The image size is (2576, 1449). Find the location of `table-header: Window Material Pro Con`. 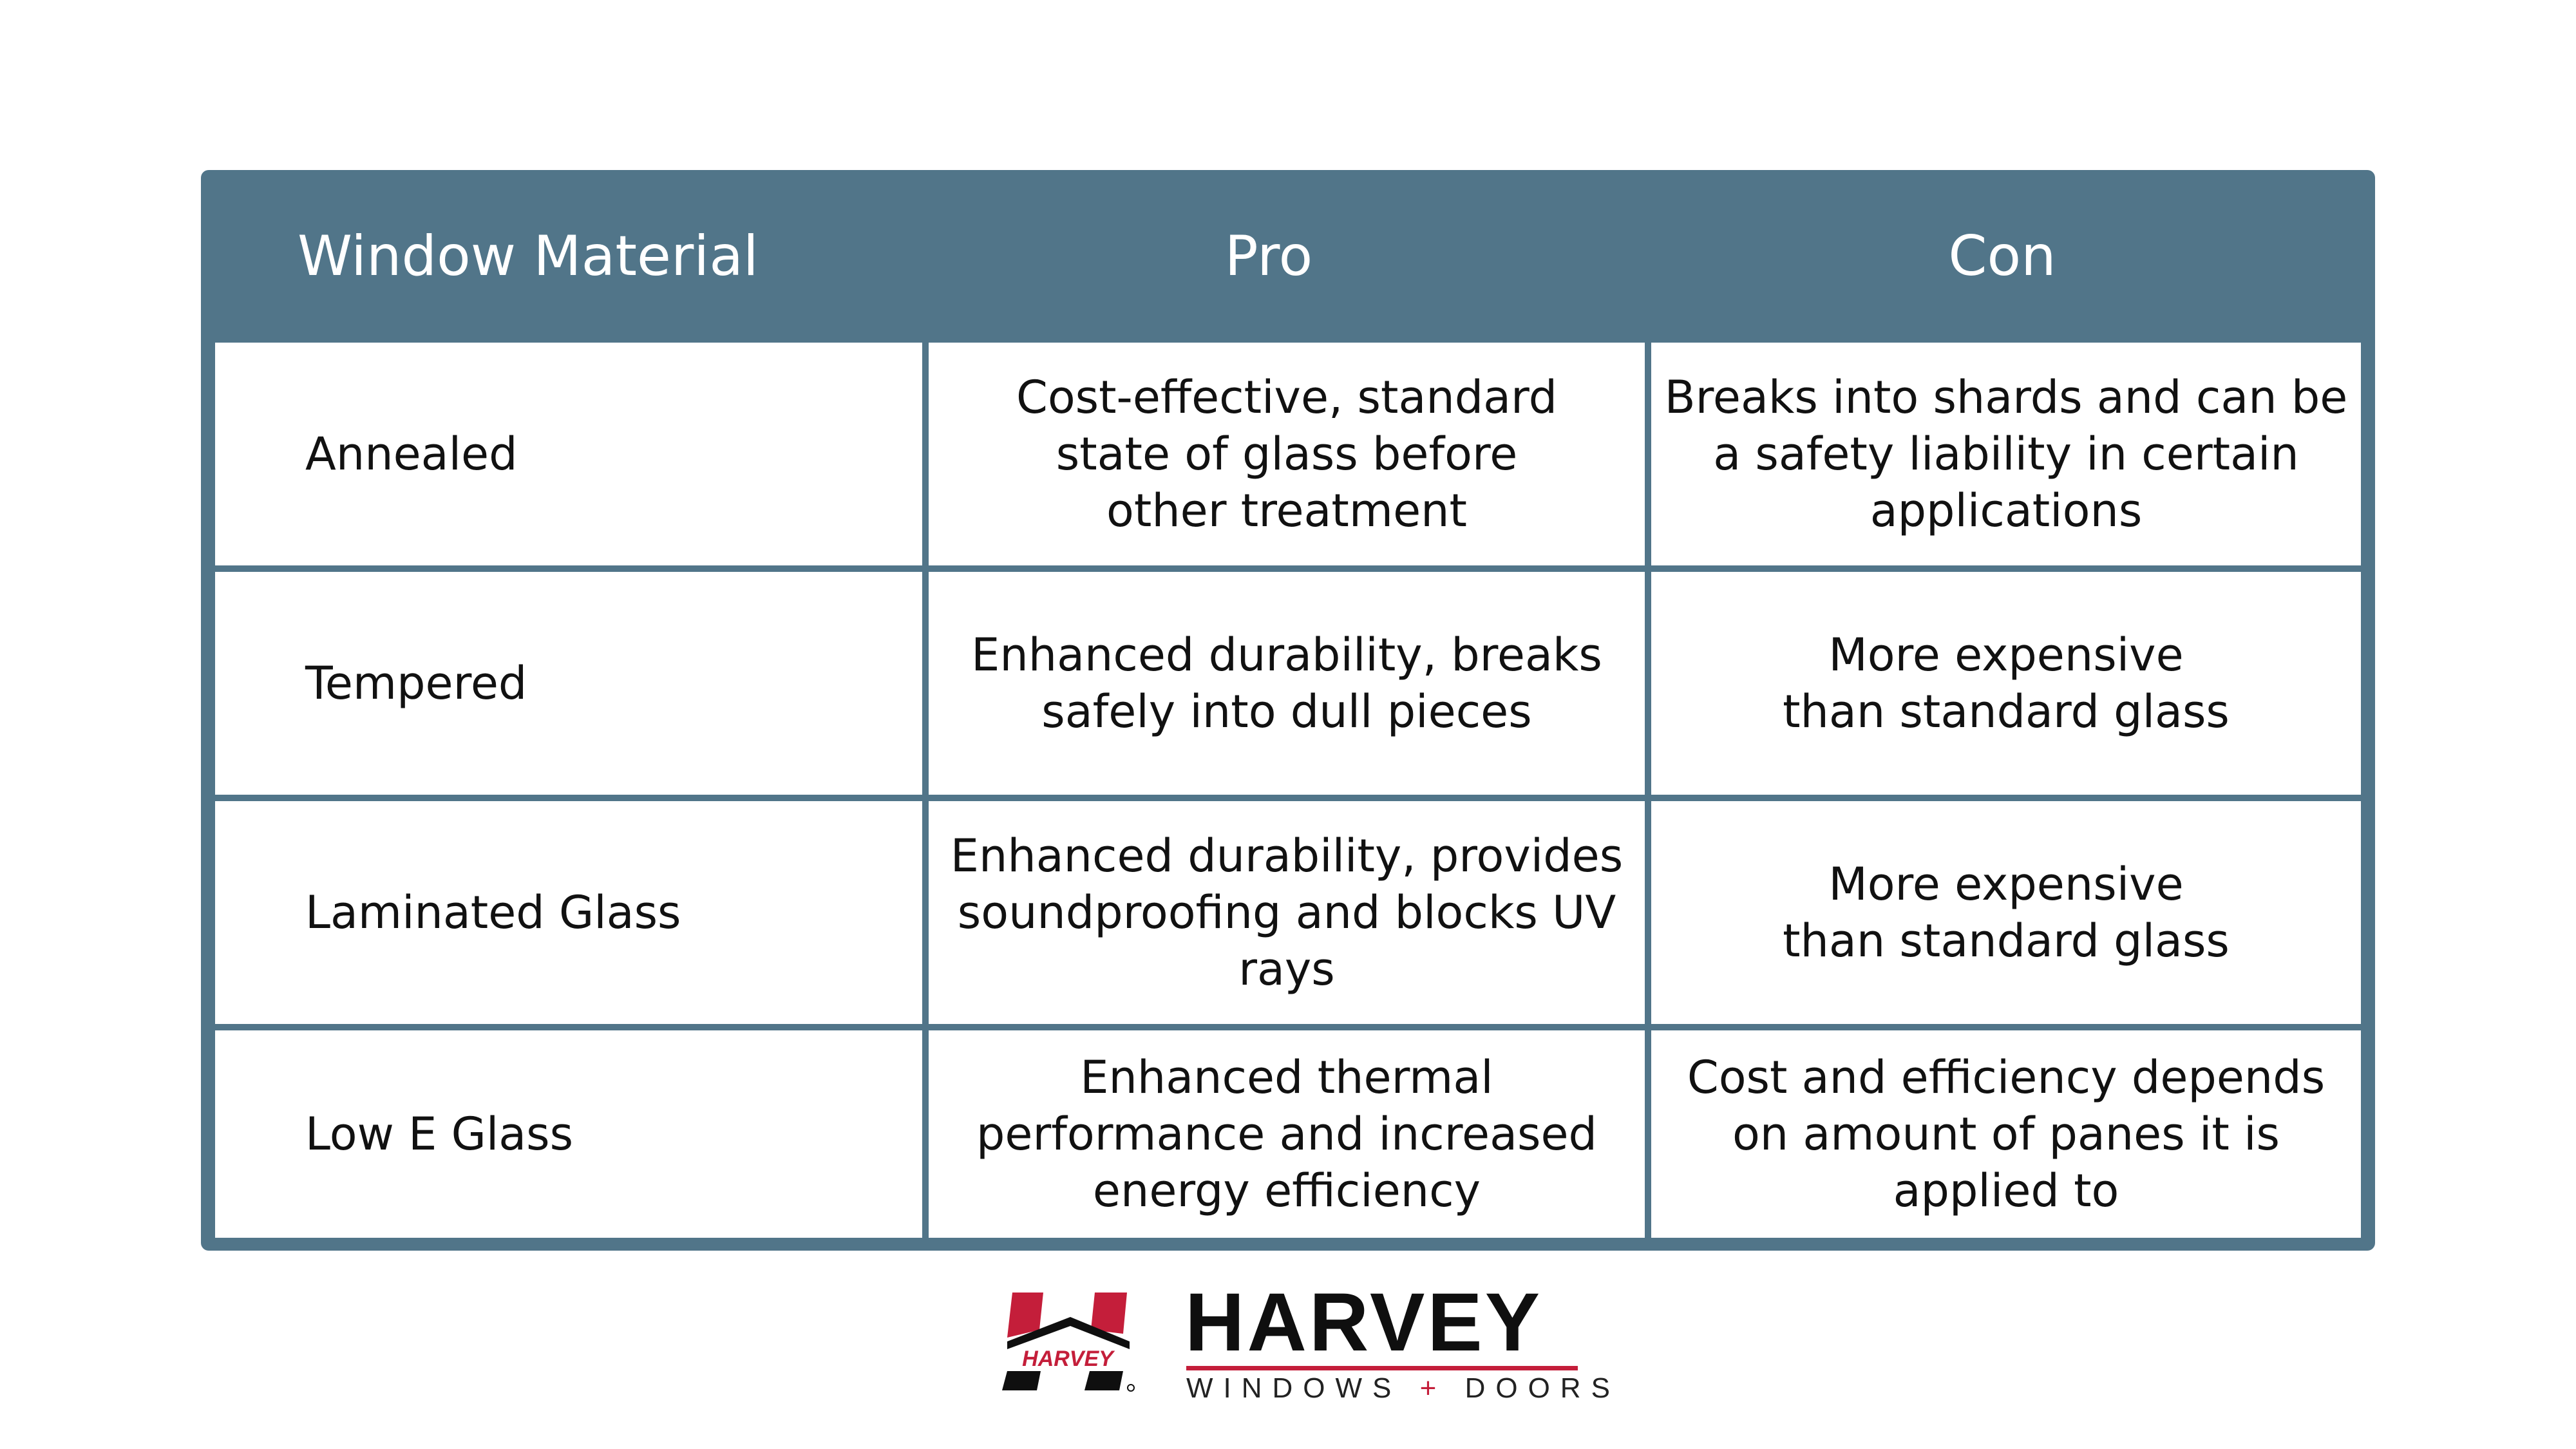

table-header: Window Material Pro Con is located at coordinates (1288, 256).